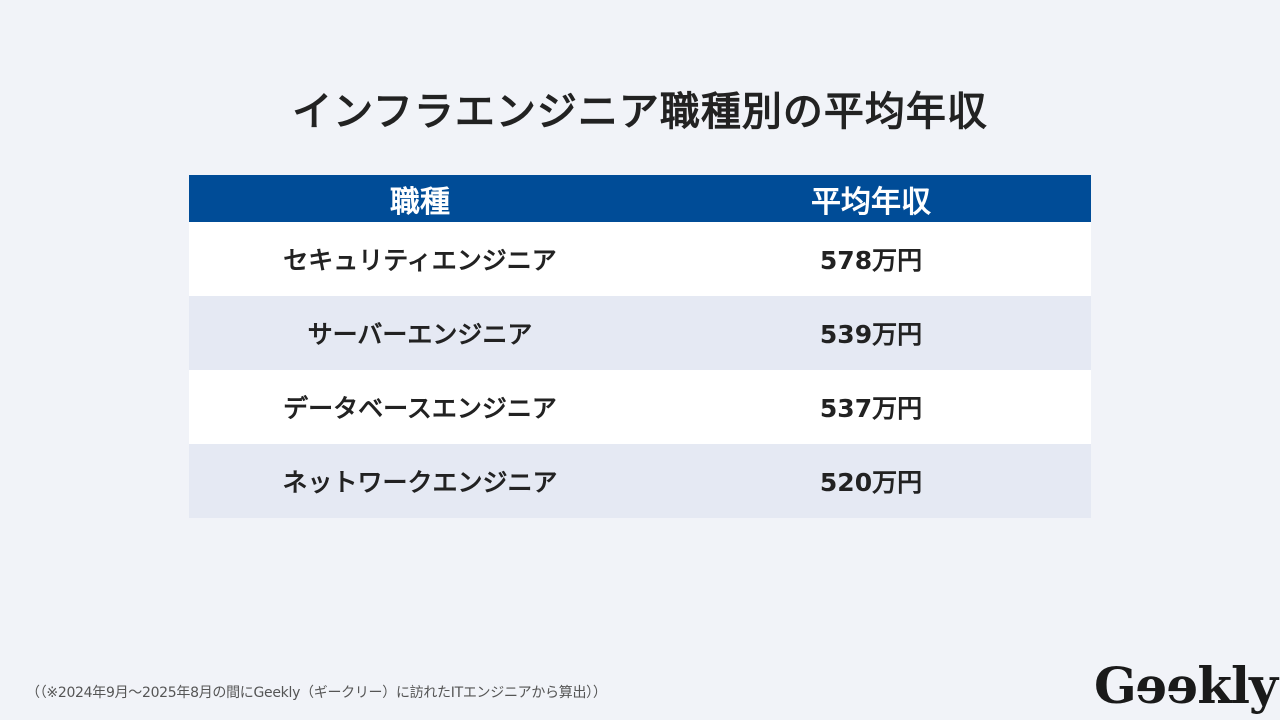 Image resolution: width=1280 pixels, height=720 pixels. Describe the element at coordinates (871, 407) in the screenshot. I see `salary-cell: 537万円` at that location.